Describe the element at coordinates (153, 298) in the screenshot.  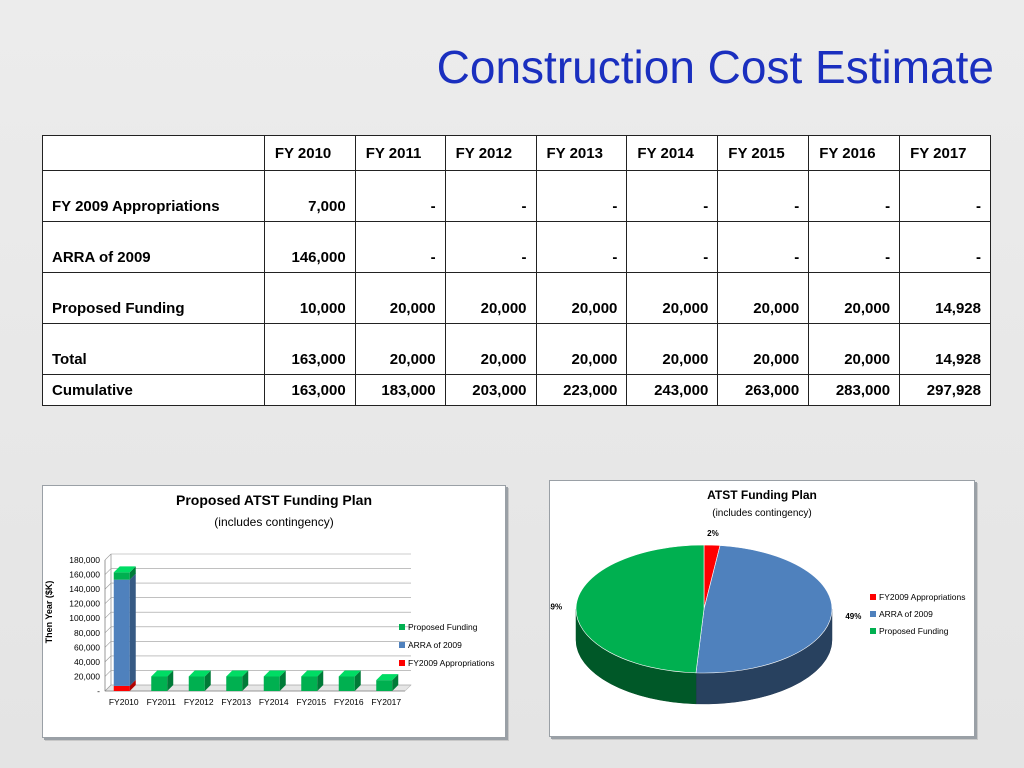
I see `row-label: Proposed Funding` at that location.